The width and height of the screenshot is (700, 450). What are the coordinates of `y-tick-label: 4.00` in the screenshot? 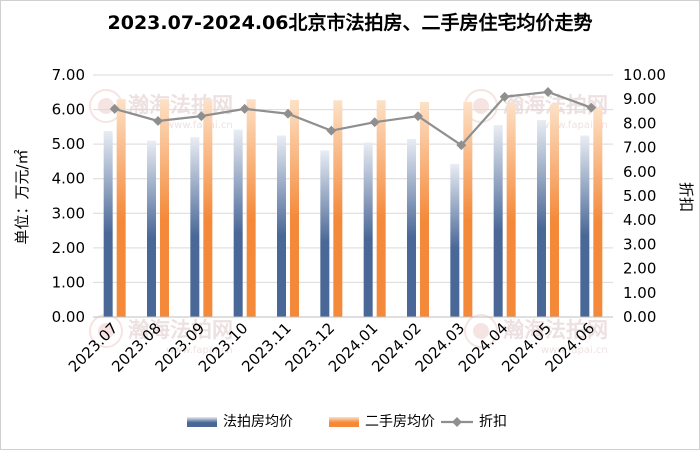 It's located at (68, 179).